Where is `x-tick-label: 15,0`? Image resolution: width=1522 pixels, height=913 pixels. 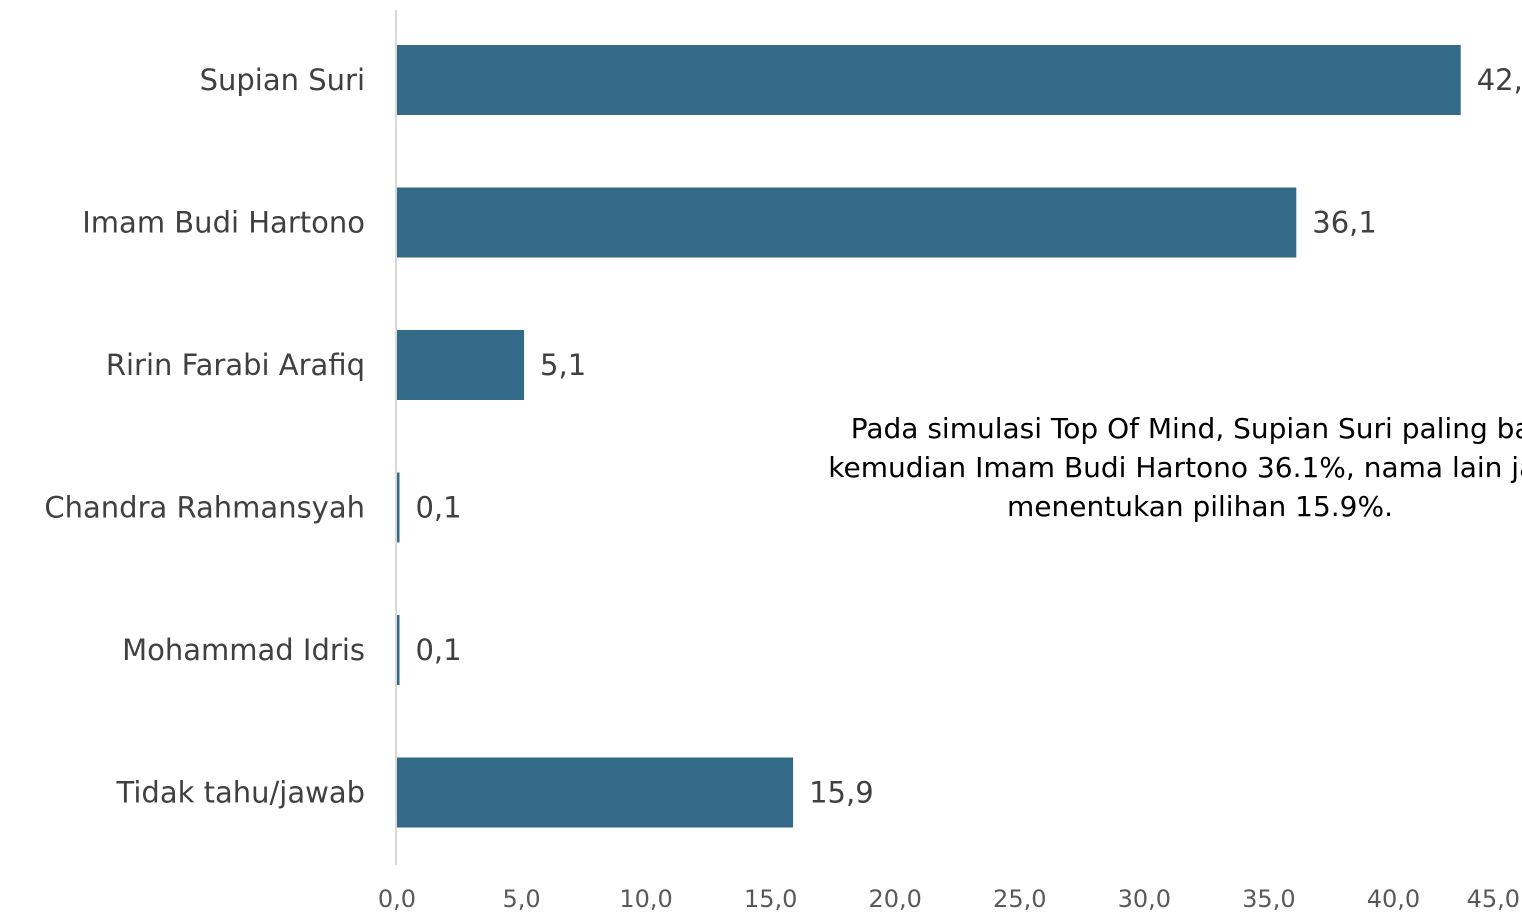
x-tick-label: 15,0 is located at coordinates (770, 899).